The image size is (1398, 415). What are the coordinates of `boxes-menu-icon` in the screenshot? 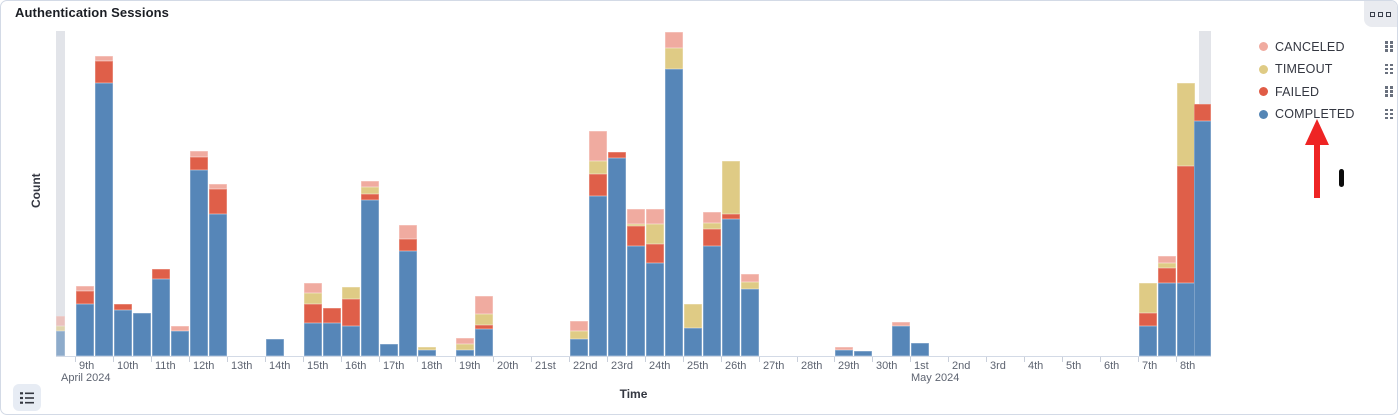 It's located at (1380, 14).